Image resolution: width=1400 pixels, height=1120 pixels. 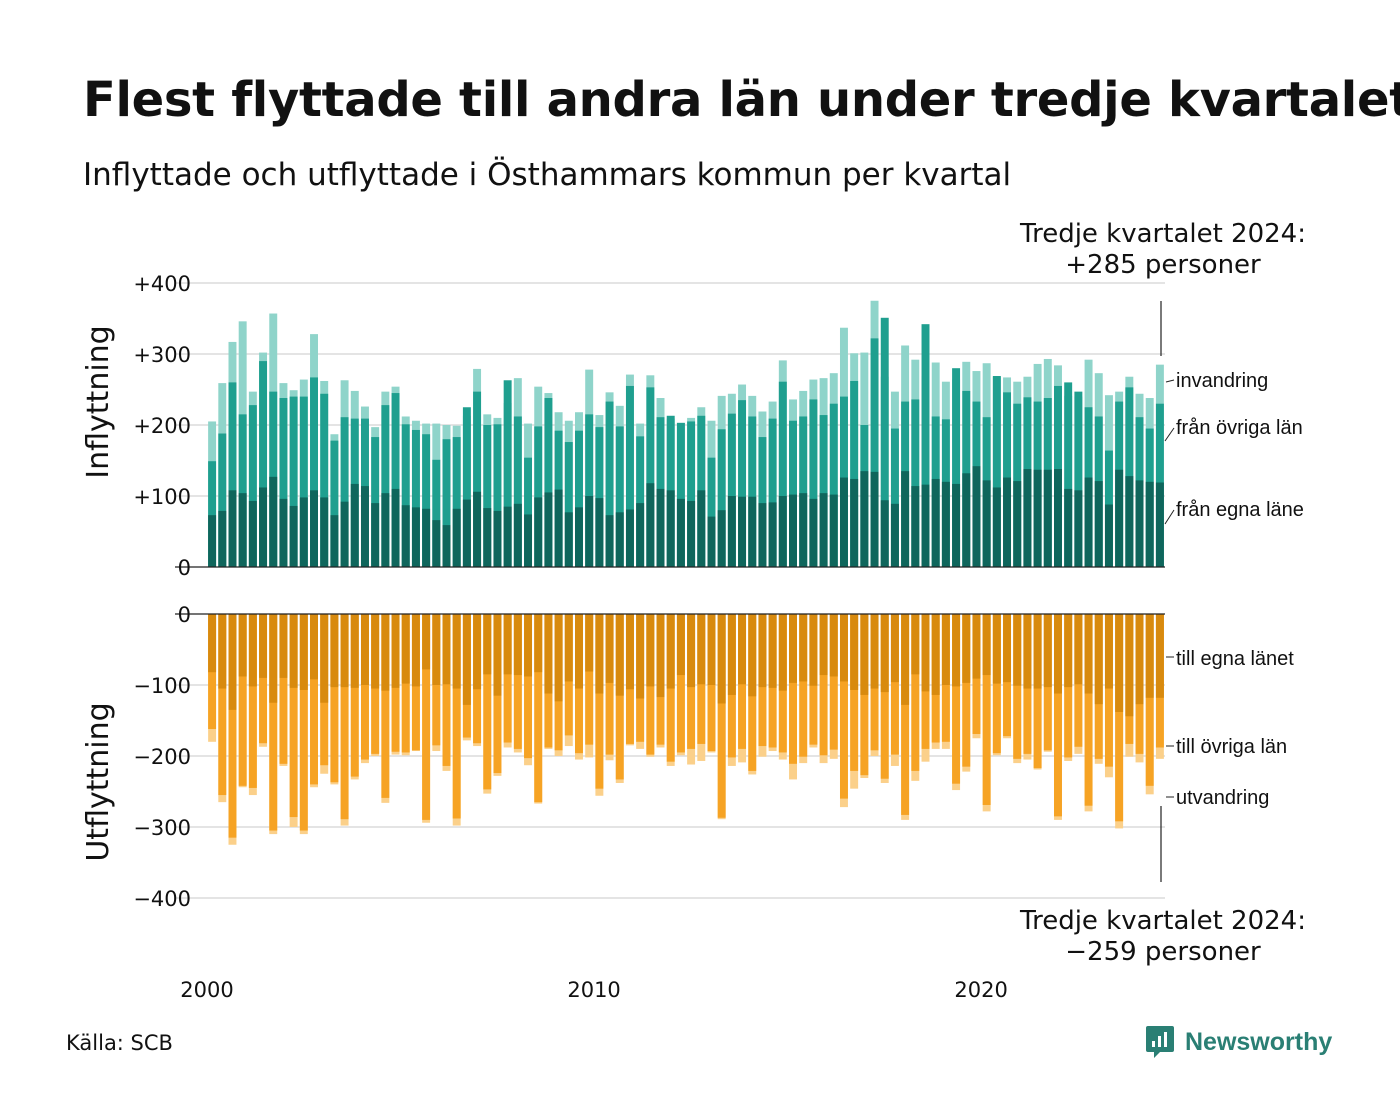 What do you see at coordinates (119, 1043) in the screenshot?
I see `source-note: Källa: SCB` at bounding box center [119, 1043].